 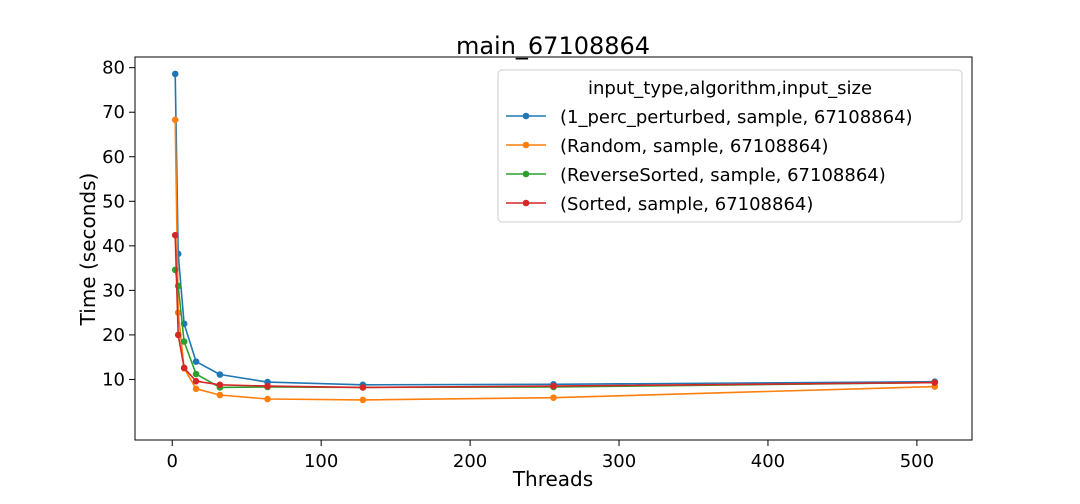 I want to click on x-tick-label: 400, so click(x=768, y=461).